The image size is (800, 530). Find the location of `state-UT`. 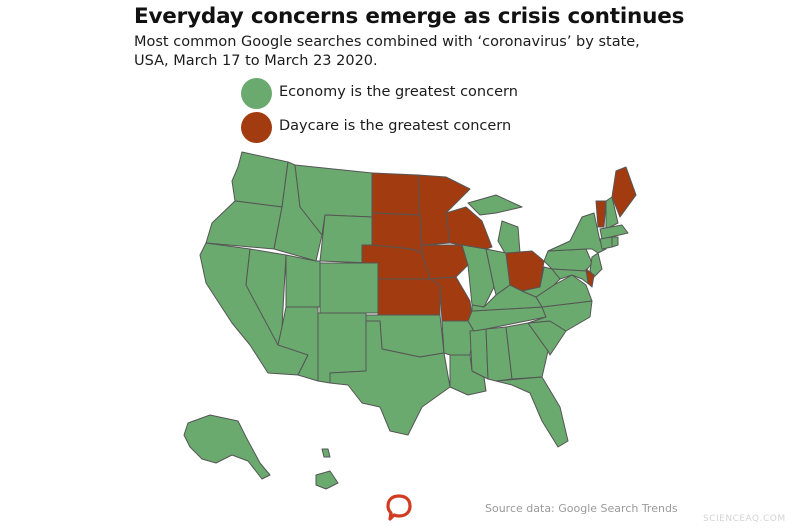

state-UT is located at coordinates (303, 281).